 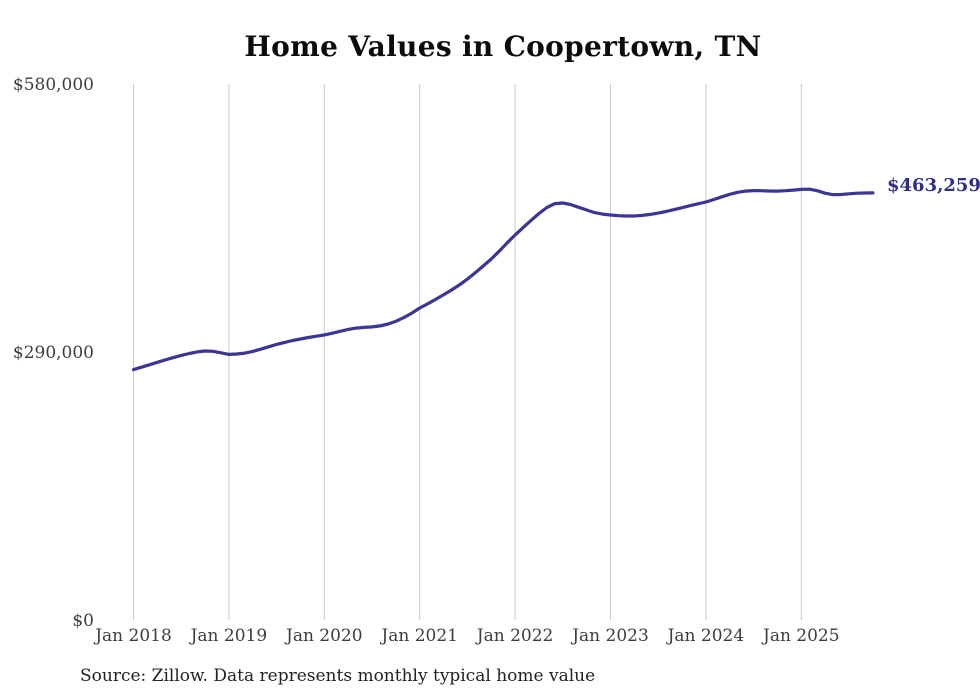 I want to click on y-axis-tick-label: $0, so click(x=83, y=621).